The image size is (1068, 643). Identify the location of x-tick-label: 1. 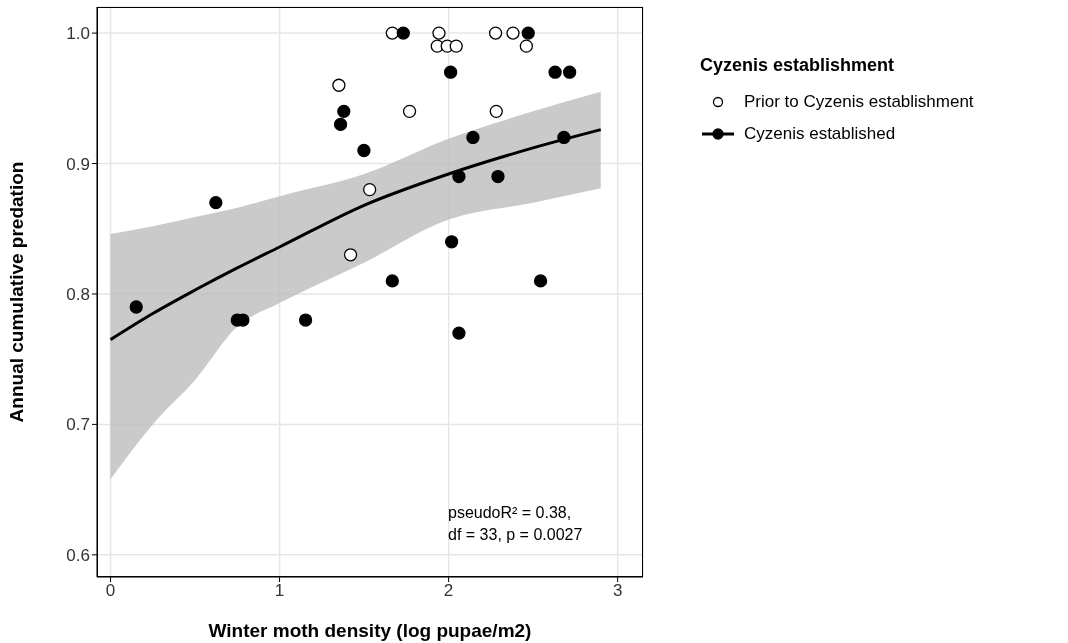
(279, 591).